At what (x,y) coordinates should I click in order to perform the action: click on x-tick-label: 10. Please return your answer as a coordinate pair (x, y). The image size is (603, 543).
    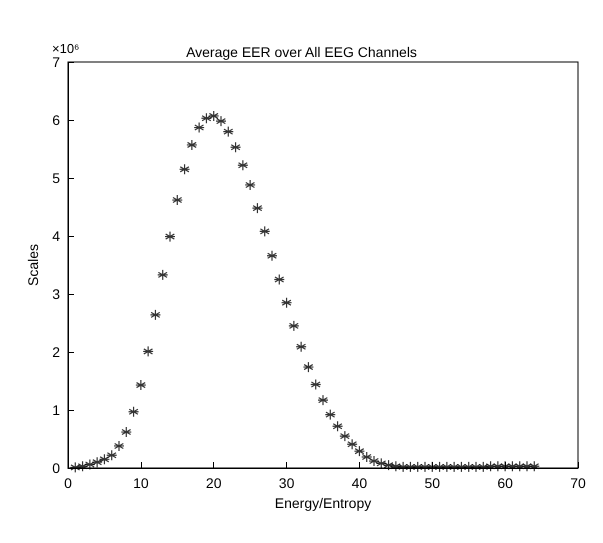
    Looking at the image, I should click on (141, 483).